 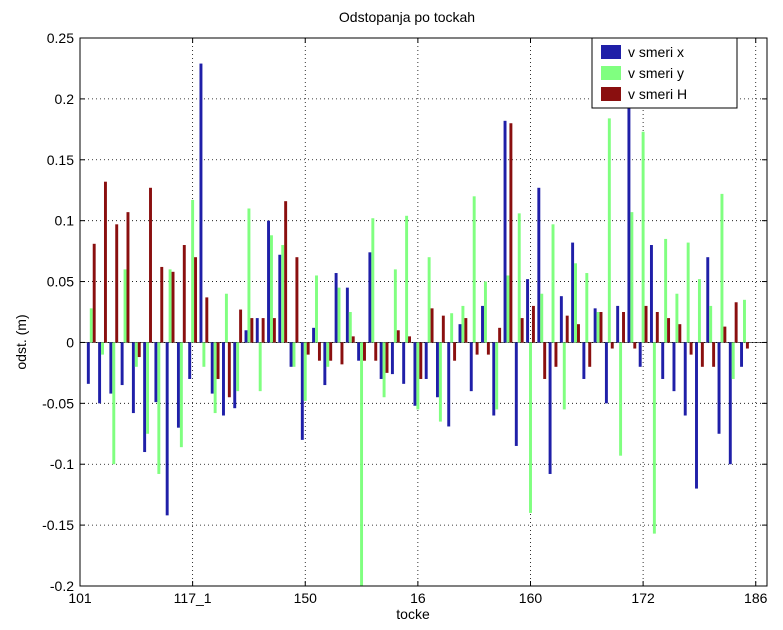 I want to click on y-tick-label: -0.2, so click(x=62, y=586).